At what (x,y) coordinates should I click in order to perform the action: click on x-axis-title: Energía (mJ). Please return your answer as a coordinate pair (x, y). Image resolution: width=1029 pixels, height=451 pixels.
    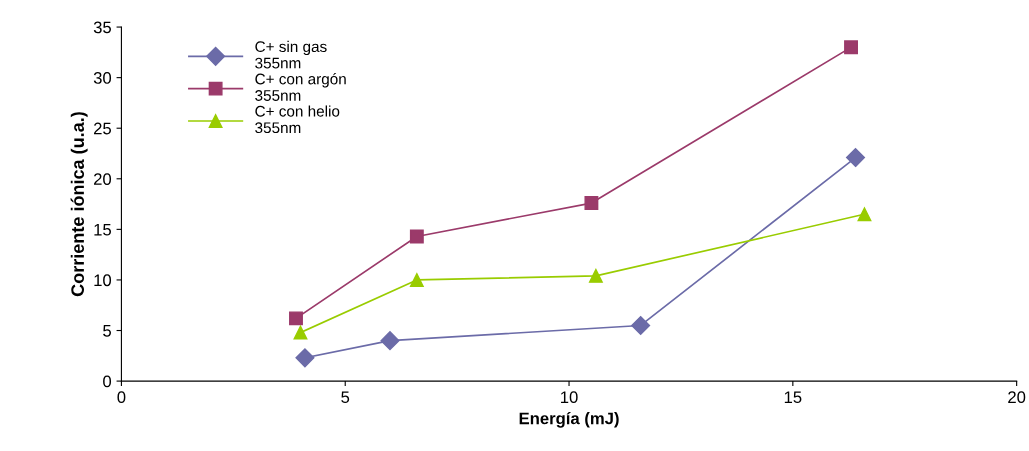
    Looking at the image, I should click on (569, 419).